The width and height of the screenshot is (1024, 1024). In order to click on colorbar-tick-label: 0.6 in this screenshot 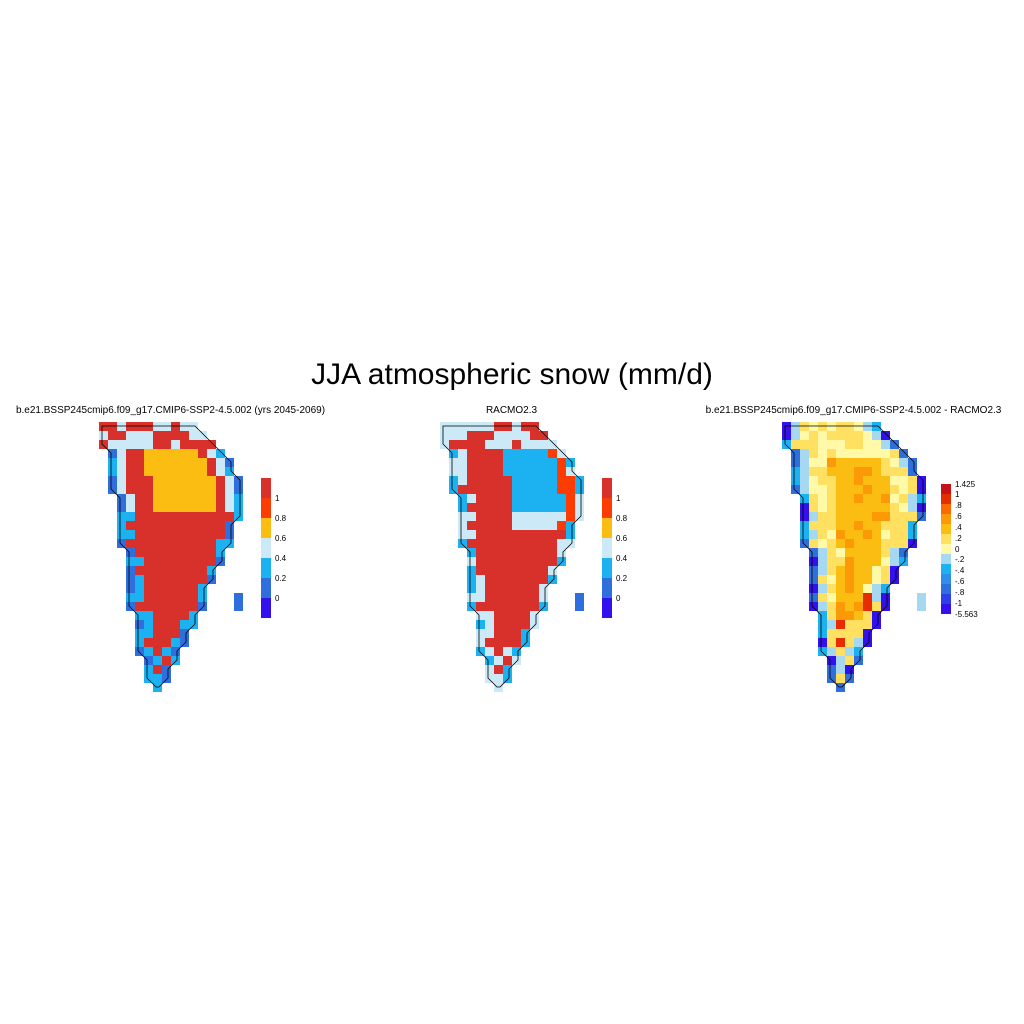, I will do `click(281, 538)`.